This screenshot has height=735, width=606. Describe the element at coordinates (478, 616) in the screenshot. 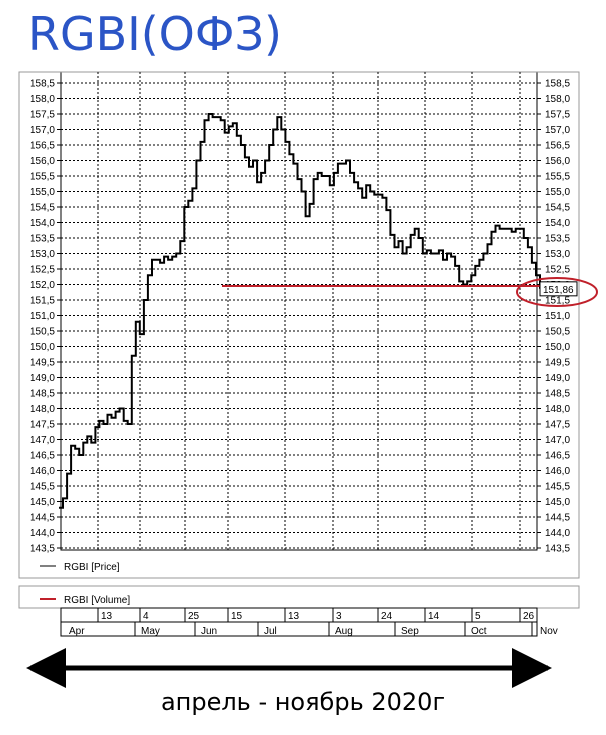

I see `x-day-label: 5` at that location.